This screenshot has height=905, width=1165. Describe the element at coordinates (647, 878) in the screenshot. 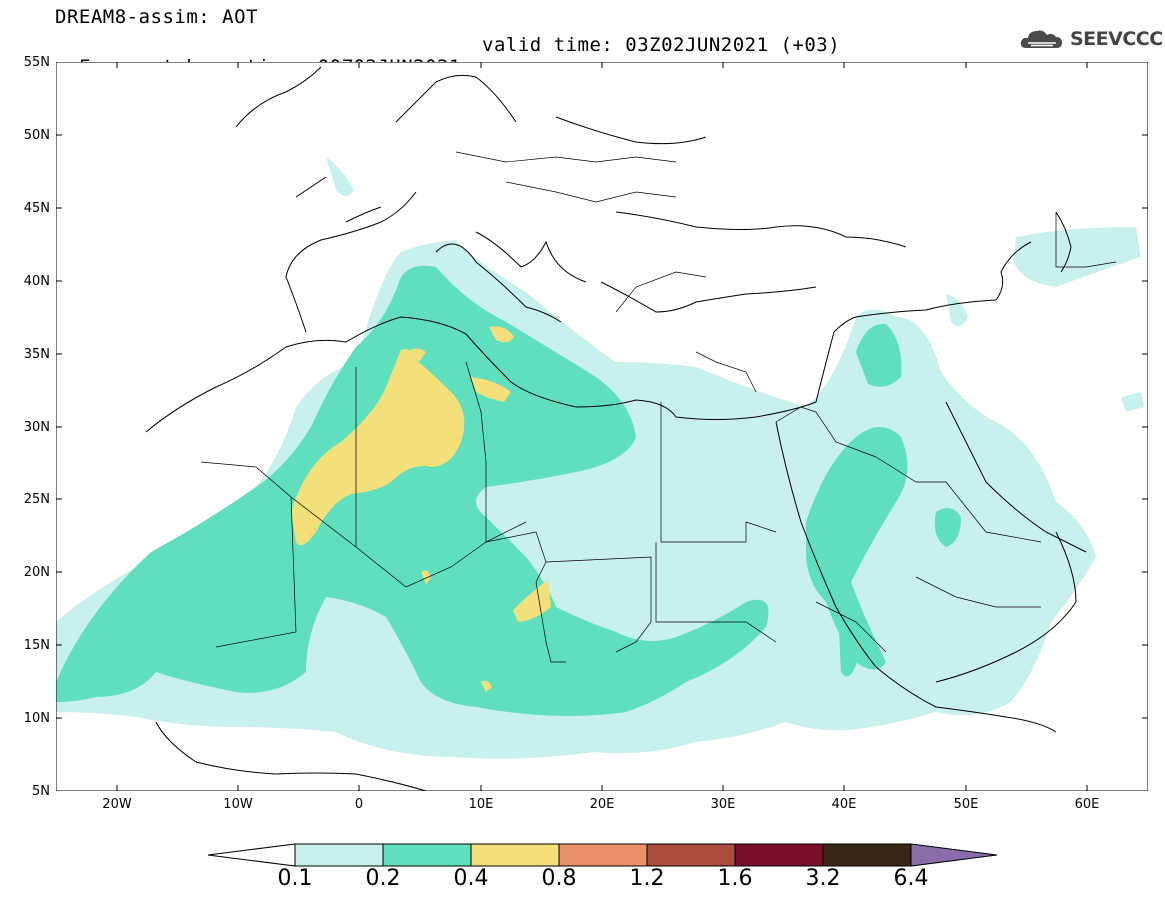

I see `colorbar-label: 1.2` at that location.